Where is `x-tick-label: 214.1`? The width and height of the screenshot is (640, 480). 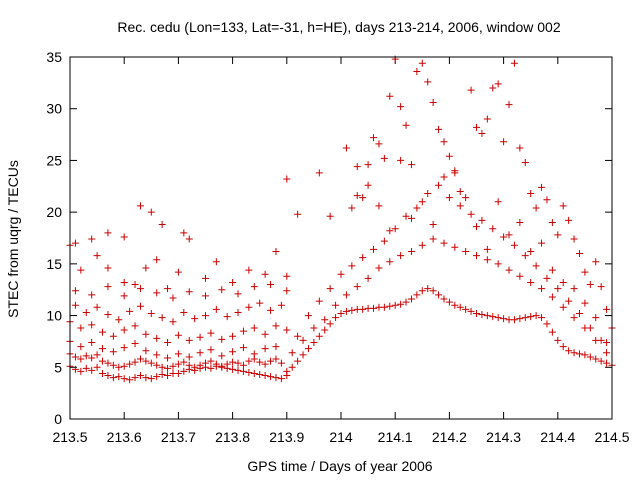 x-tick-label: 214.1 is located at coordinates (395, 437).